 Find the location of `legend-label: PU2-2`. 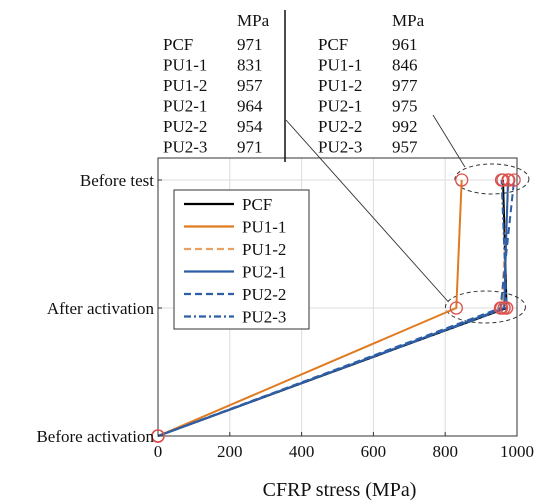

legend-label: PU2-2 is located at coordinates (264, 294).